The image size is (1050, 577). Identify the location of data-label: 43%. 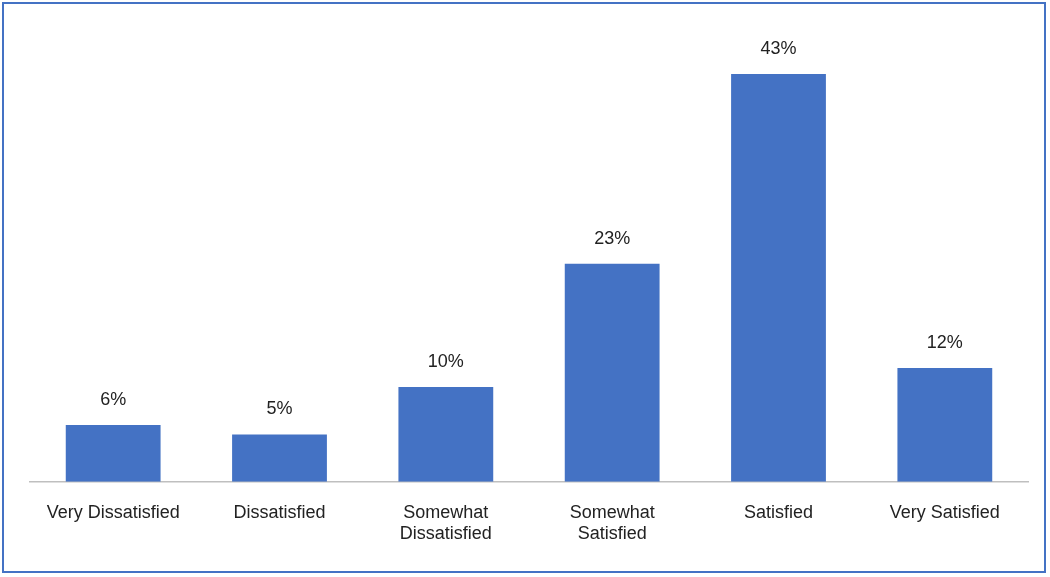
(778, 47).